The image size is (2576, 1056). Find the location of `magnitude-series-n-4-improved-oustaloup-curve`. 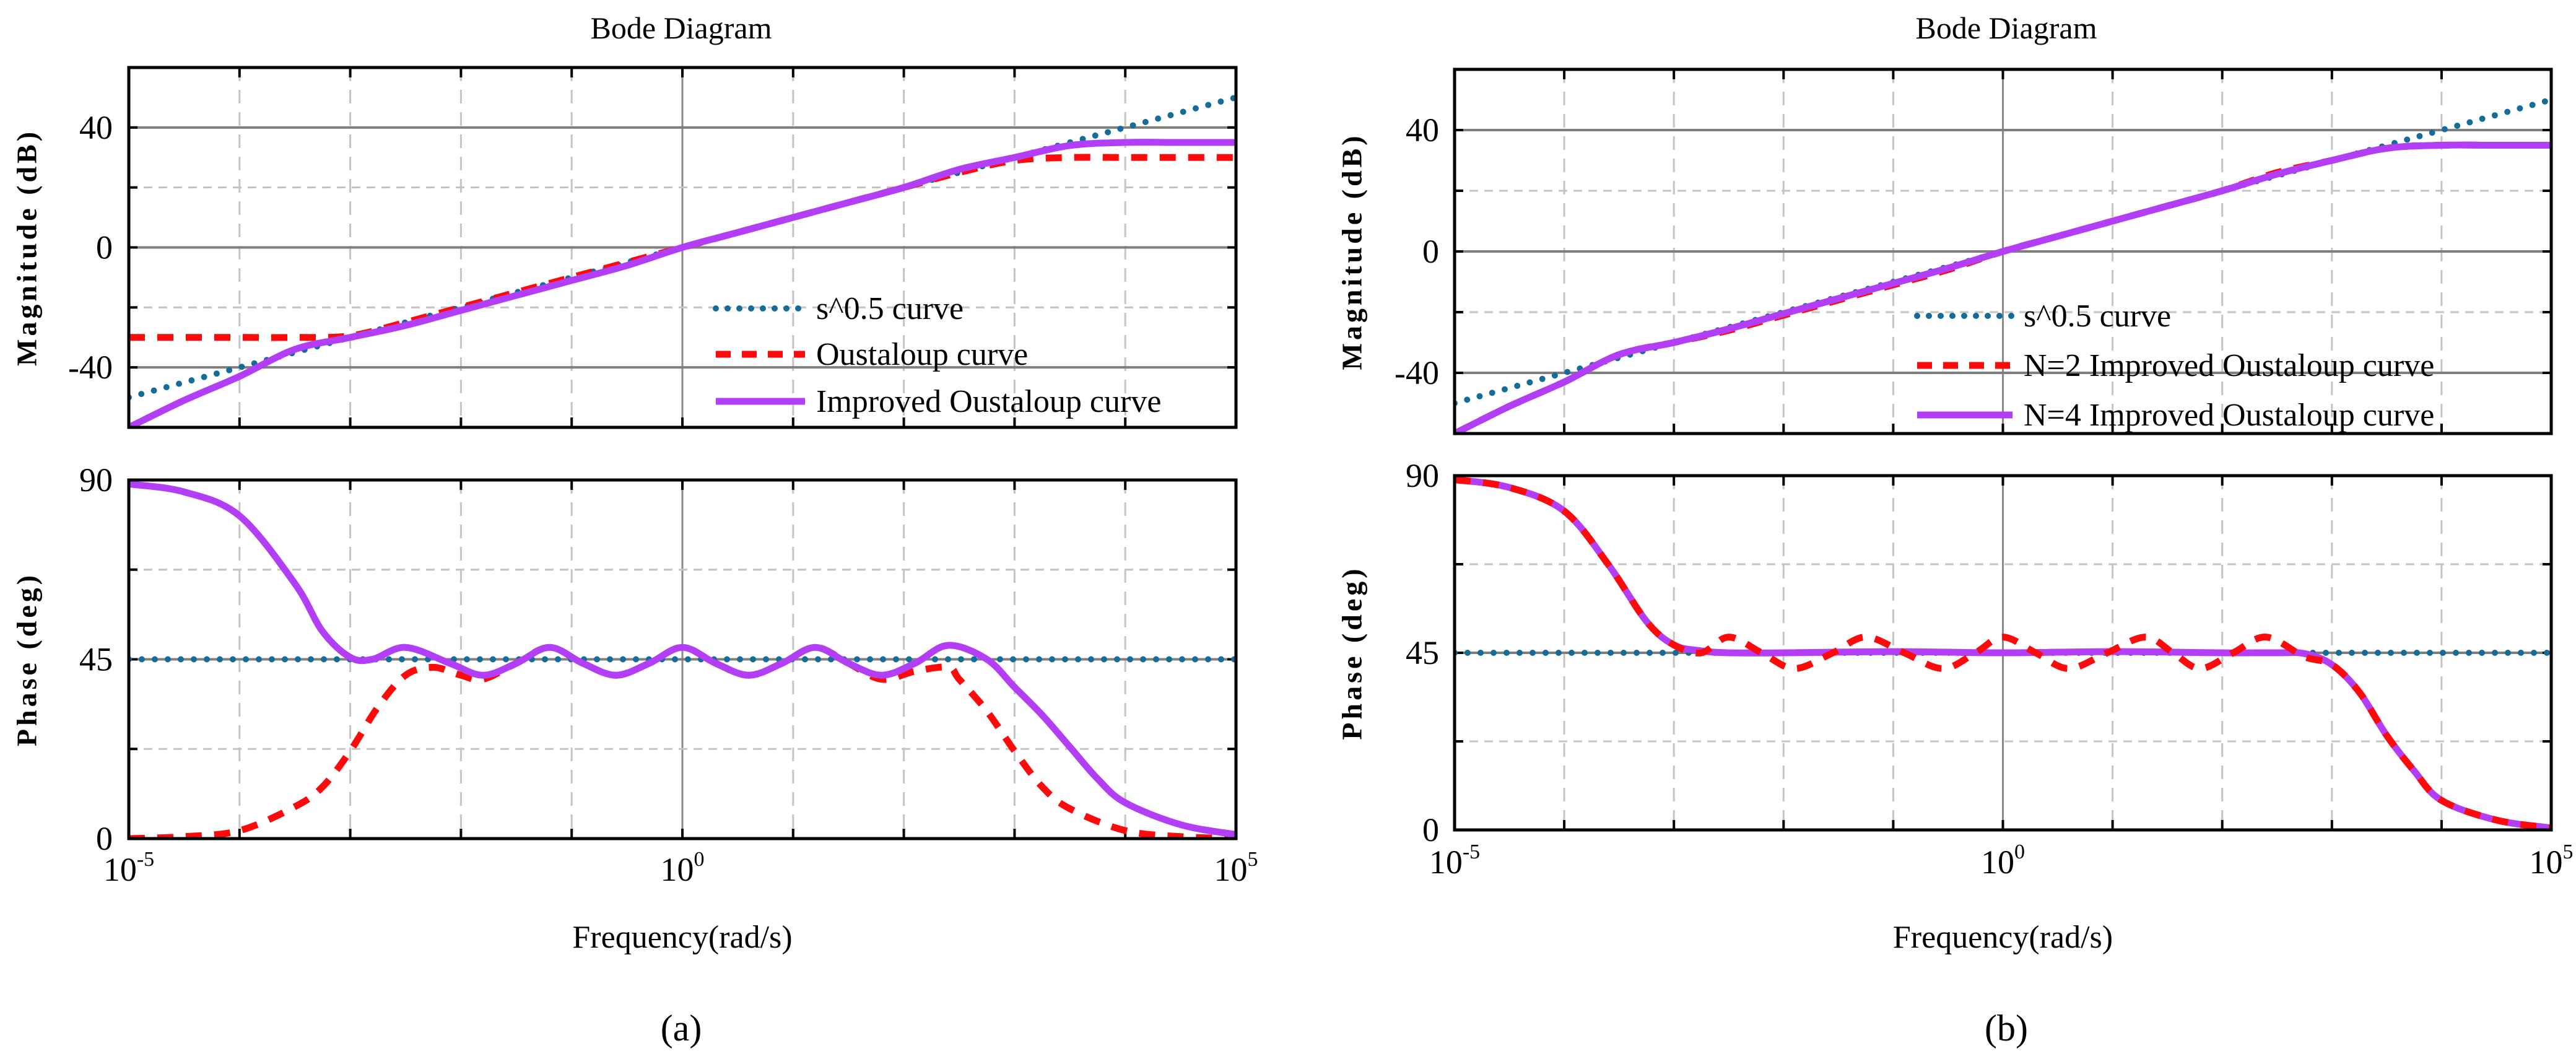

magnitude-series-n-4-improved-oustaloup-curve is located at coordinates (2003, 287).